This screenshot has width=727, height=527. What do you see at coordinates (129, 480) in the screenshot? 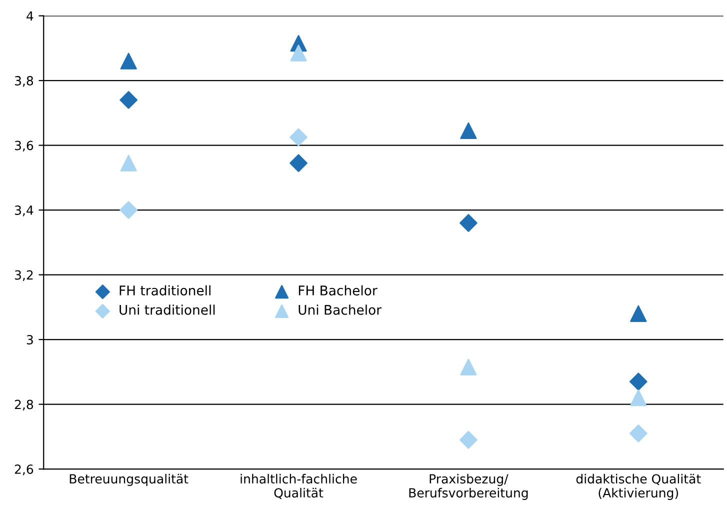
I see `x-tick-label: Betreuungsqualität` at bounding box center [129, 480].